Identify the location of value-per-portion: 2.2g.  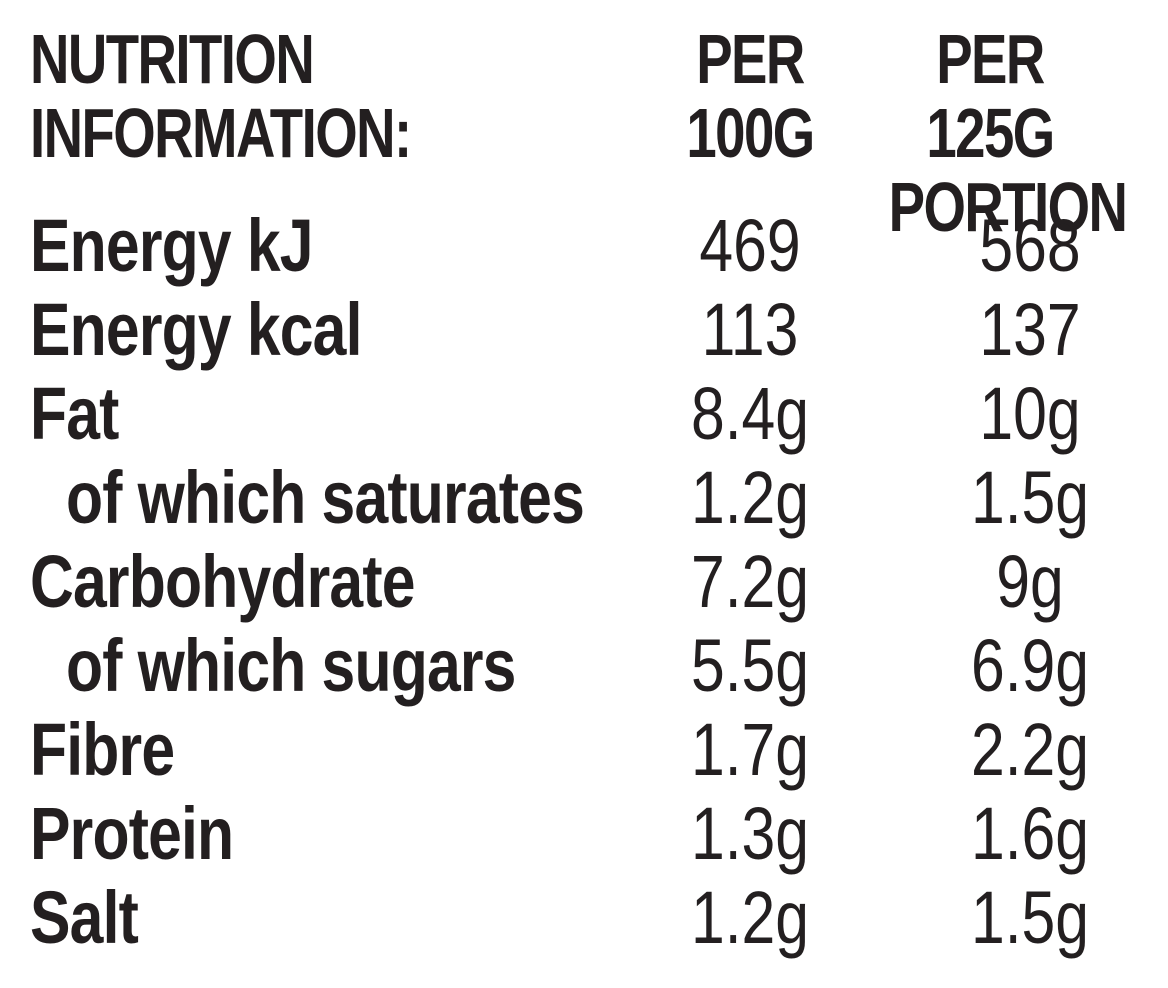
(1030, 749).